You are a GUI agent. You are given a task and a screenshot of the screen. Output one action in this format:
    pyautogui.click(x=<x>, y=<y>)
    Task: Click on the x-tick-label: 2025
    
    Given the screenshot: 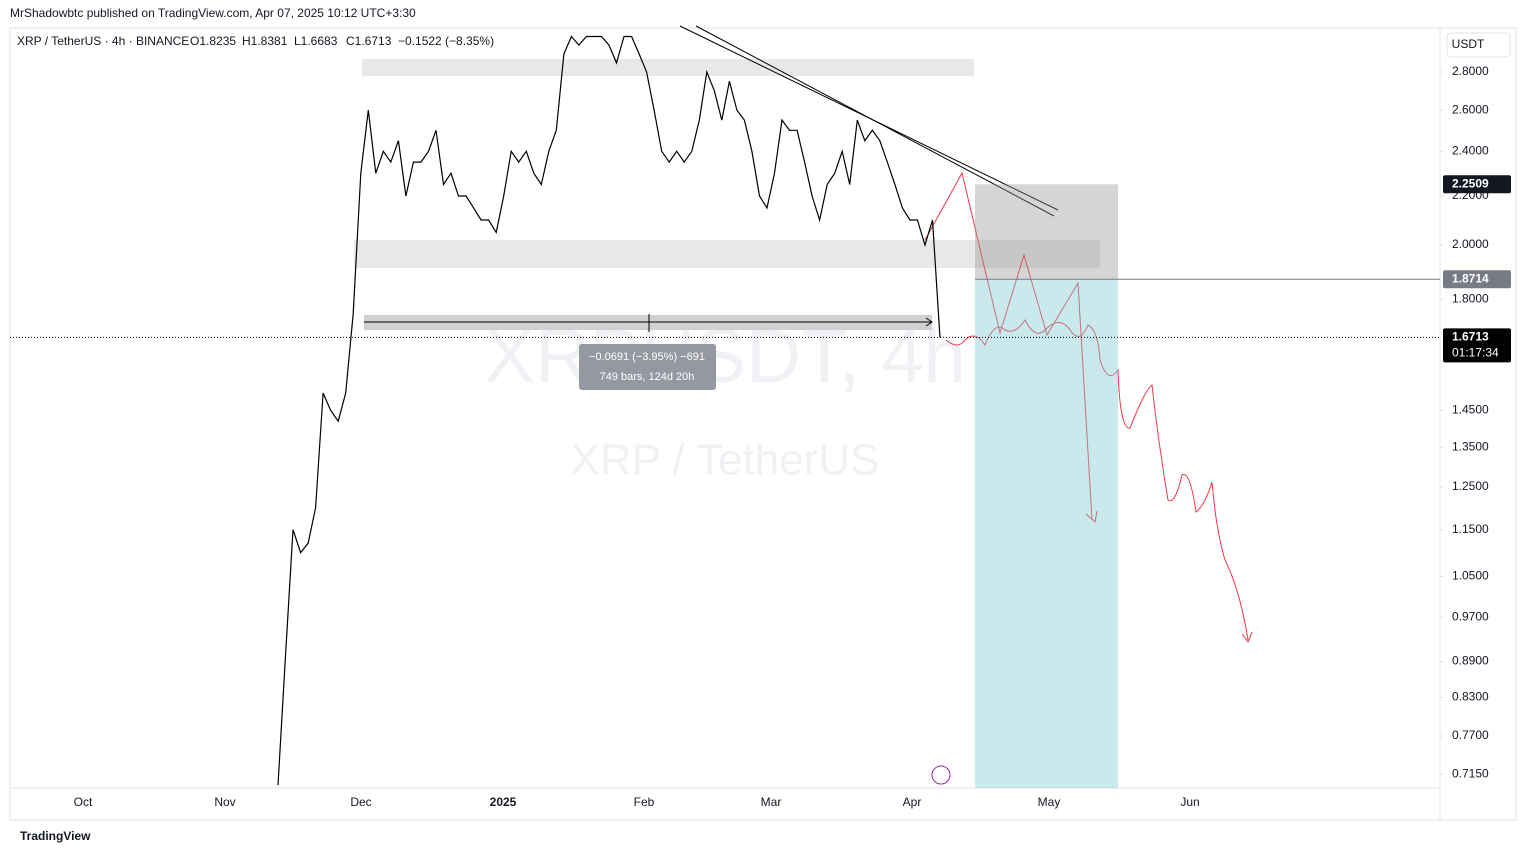 What is the action you would take?
    pyautogui.click(x=503, y=802)
    